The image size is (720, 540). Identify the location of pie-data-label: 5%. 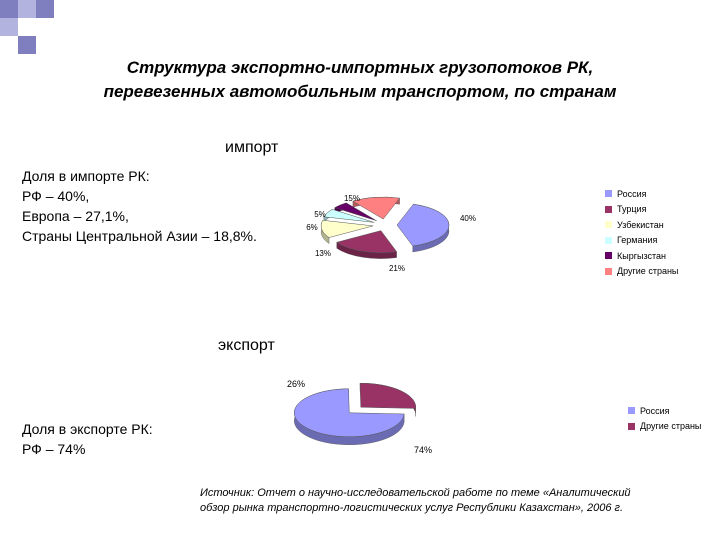
(320, 214).